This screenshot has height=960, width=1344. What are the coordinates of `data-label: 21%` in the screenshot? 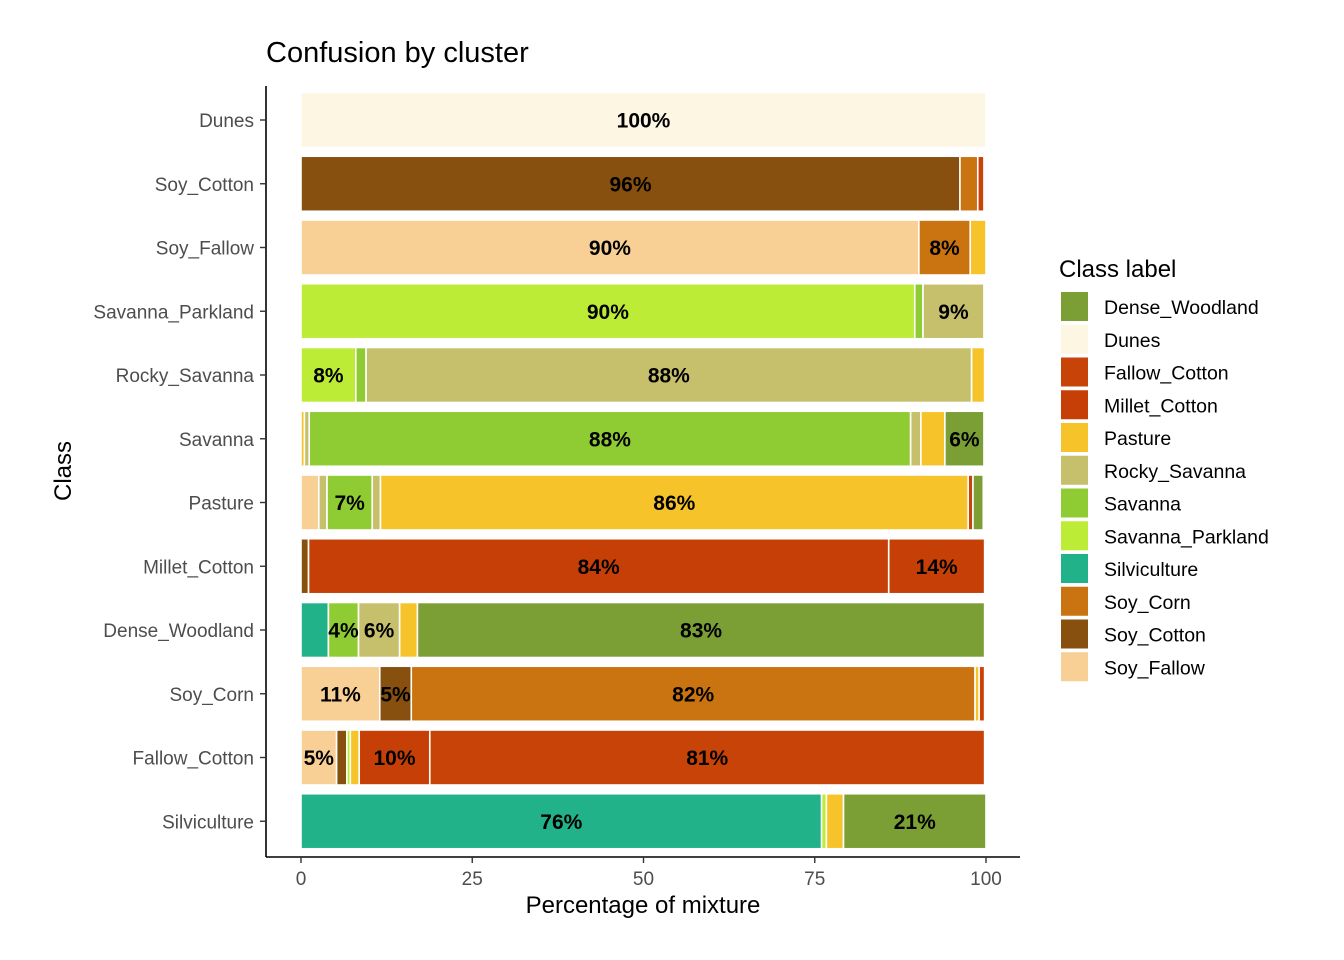 It's located at (915, 822).